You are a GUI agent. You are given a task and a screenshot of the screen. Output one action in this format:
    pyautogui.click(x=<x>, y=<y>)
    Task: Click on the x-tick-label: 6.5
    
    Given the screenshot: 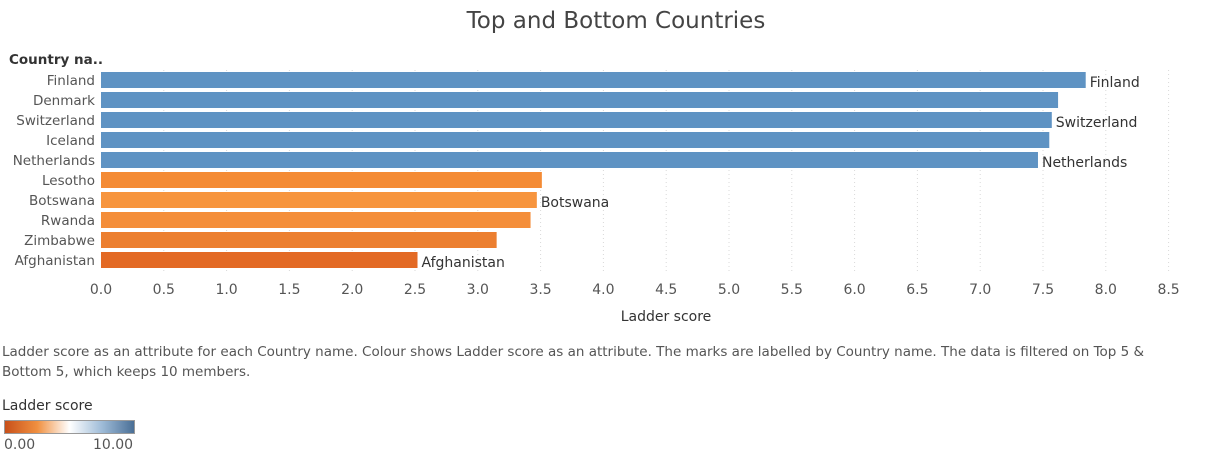 What is the action you would take?
    pyautogui.click(x=917, y=290)
    